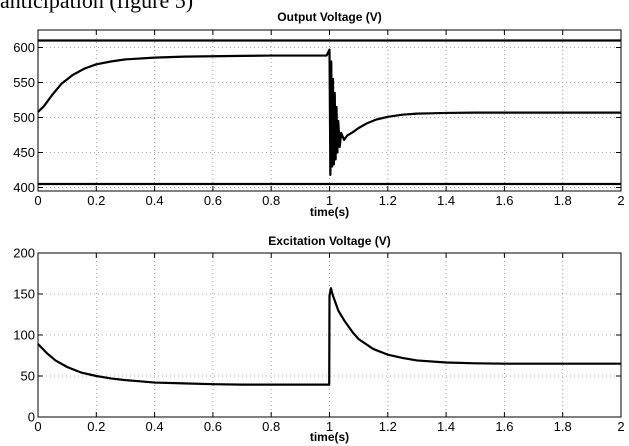 The height and width of the screenshot is (446, 629). I want to click on chart-title: Excitation Voltage (V), so click(329, 241).